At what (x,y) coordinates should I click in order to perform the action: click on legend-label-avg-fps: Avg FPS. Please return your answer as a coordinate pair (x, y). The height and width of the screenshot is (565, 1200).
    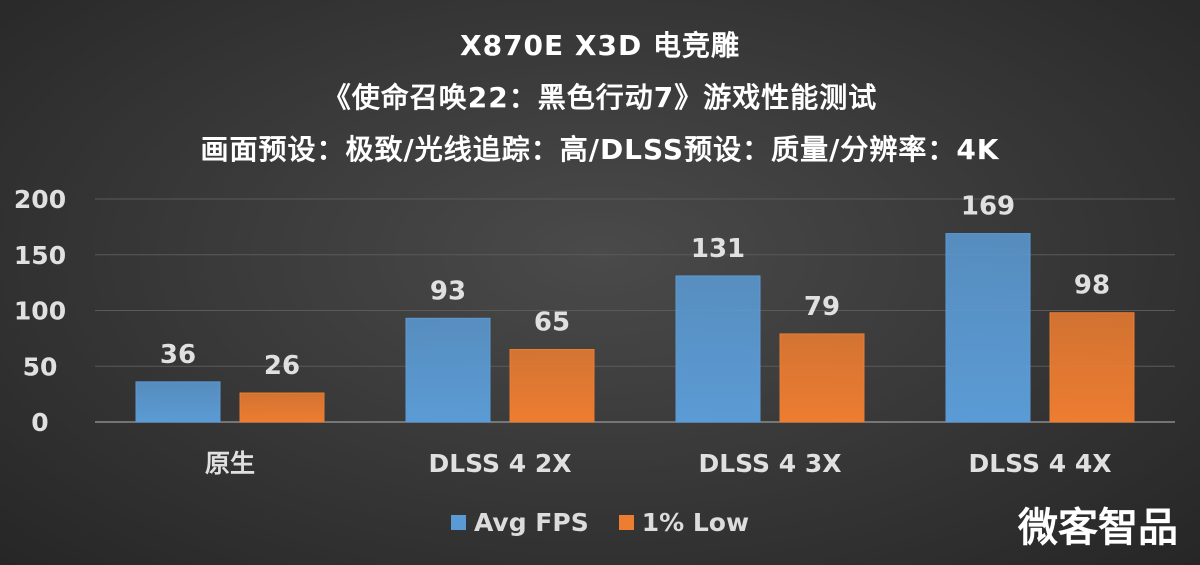
    Looking at the image, I should click on (531, 522).